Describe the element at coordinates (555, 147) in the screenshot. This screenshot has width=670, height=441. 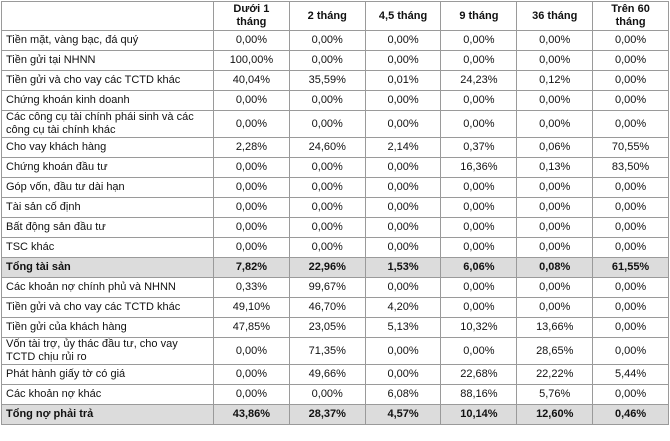
I see `cell-value: 0,06%` at that location.